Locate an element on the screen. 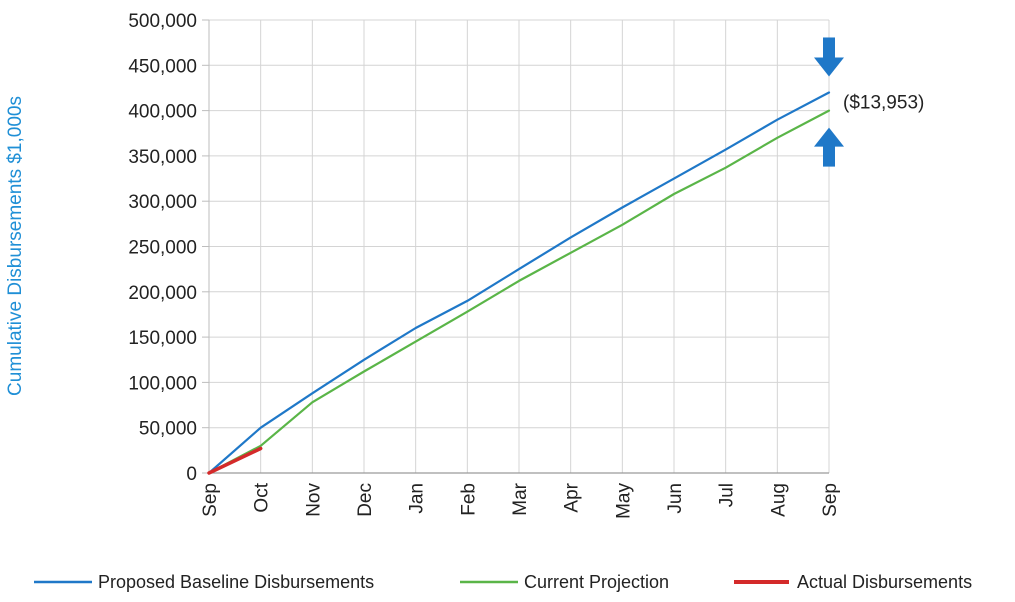 This screenshot has height=602, width=1015. x-tick-label: Oct is located at coordinates (262, 497).